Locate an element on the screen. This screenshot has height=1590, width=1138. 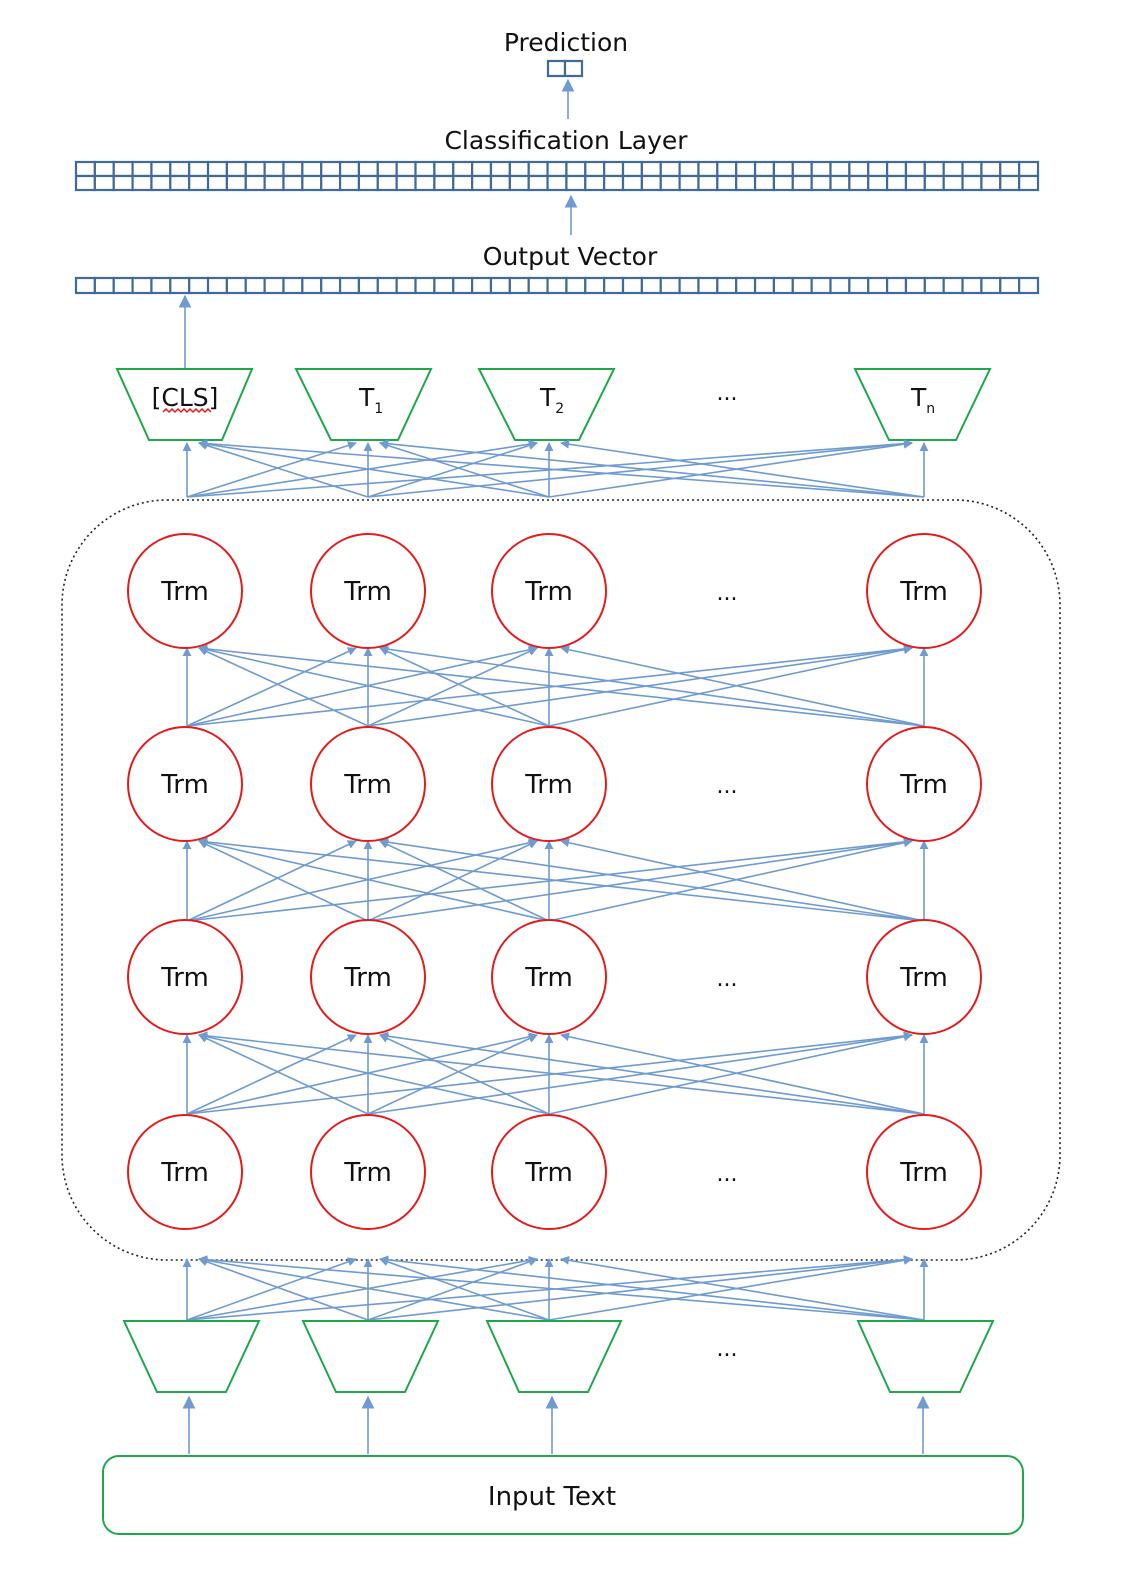
output-token-trapezoids is located at coordinates (553, 404).